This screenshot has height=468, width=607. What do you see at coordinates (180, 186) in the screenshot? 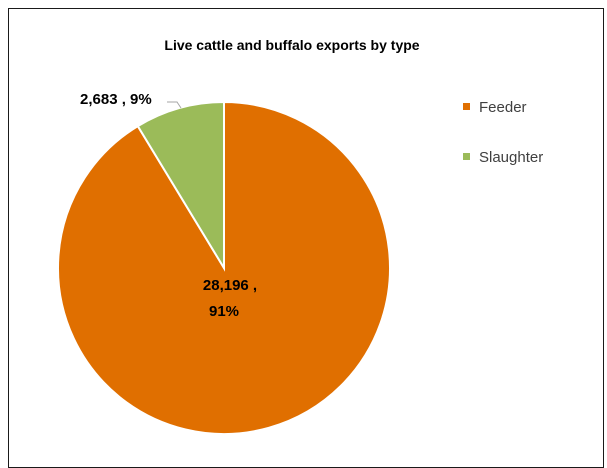
I see `pie-slice-slaughter` at bounding box center [180, 186].